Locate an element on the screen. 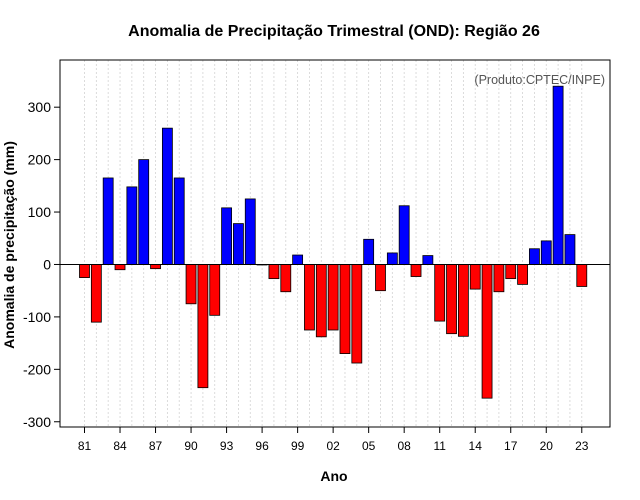 The width and height of the screenshot is (640, 500). y-axis-label: Anomalia de precipitação (mm) is located at coordinates (9, 245).